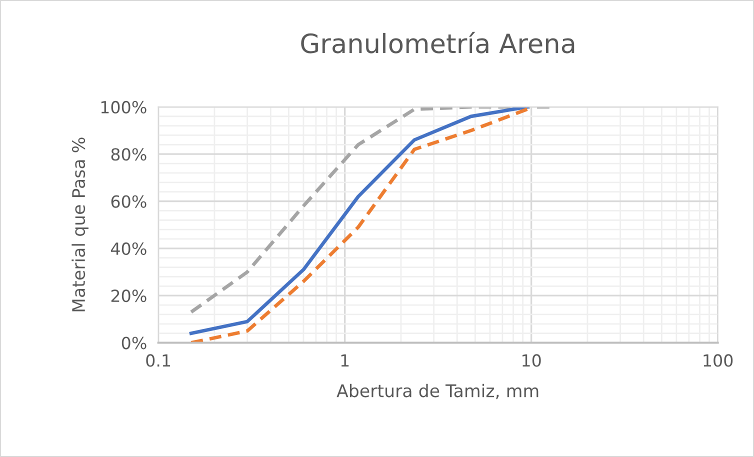 The image size is (754, 457). Describe the element at coordinates (531, 360) in the screenshot. I see `x-tick-label: 10` at that location.